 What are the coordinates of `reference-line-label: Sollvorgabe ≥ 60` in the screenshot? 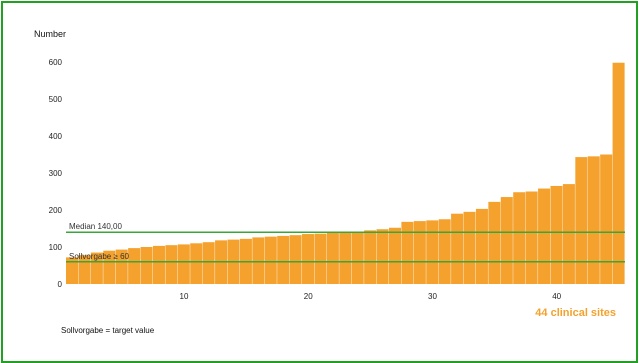 It's located at (99, 256).